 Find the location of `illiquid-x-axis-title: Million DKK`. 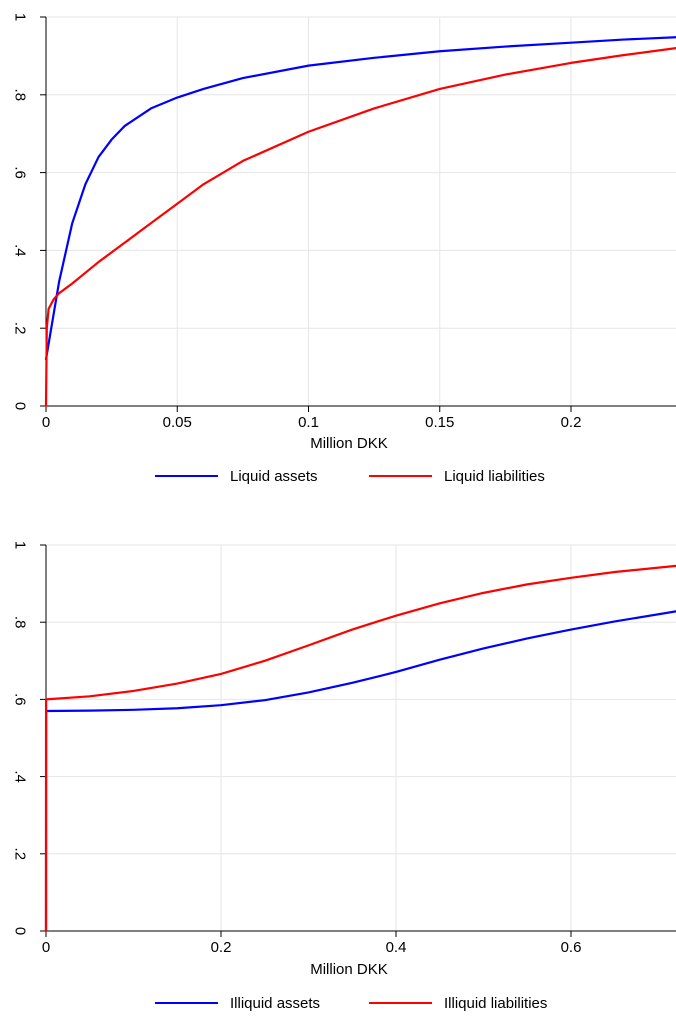

illiquid-x-axis-title: Million DKK is located at coordinates (349, 969).